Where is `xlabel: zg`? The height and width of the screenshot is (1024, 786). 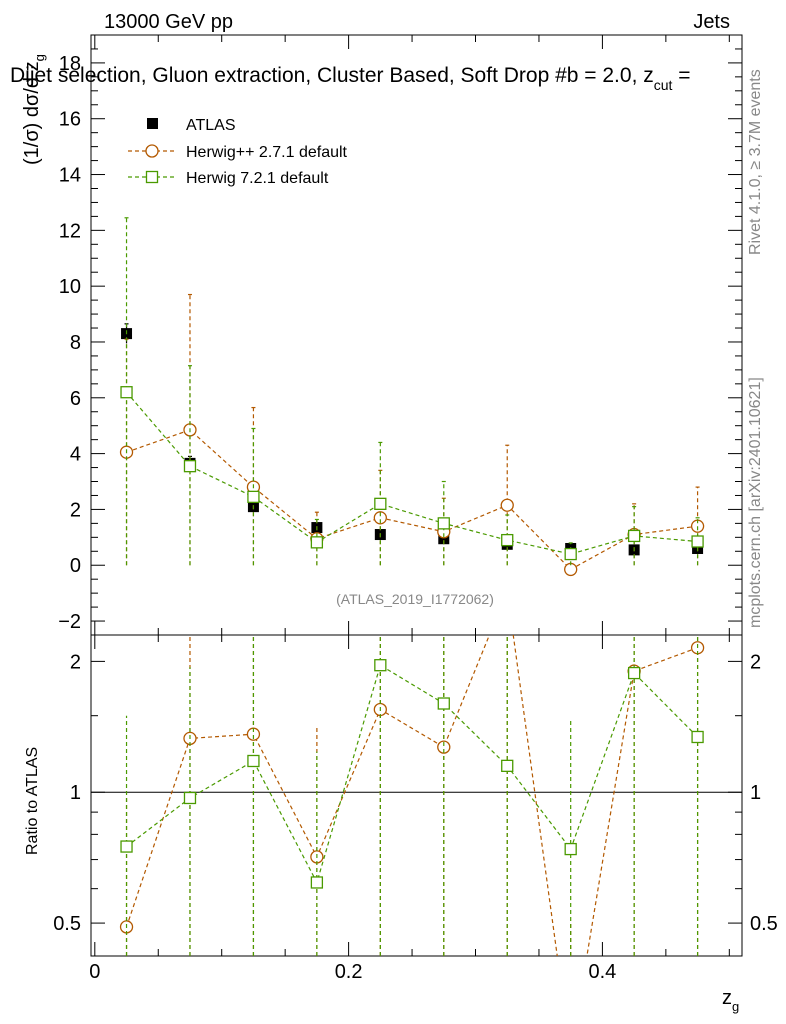 xlabel: zg is located at coordinates (730, 1000).